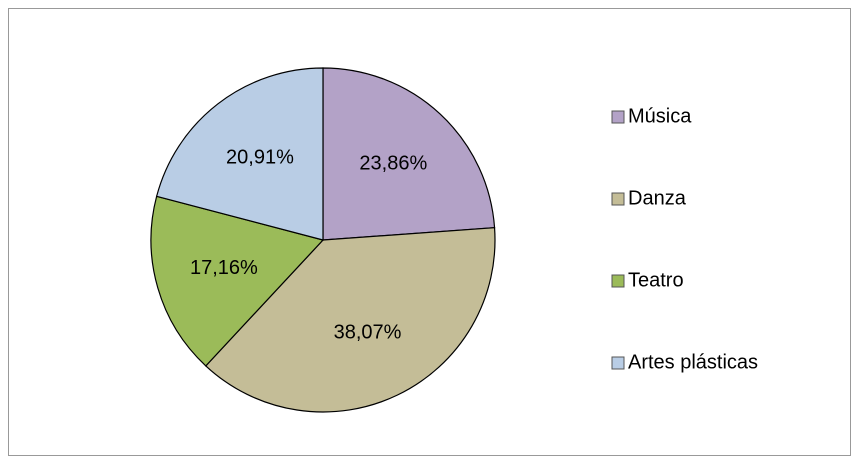 The image size is (859, 464). Describe the element at coordinates (260, 158) in the screenshot. I see `data-label: 20,91%` at that location.